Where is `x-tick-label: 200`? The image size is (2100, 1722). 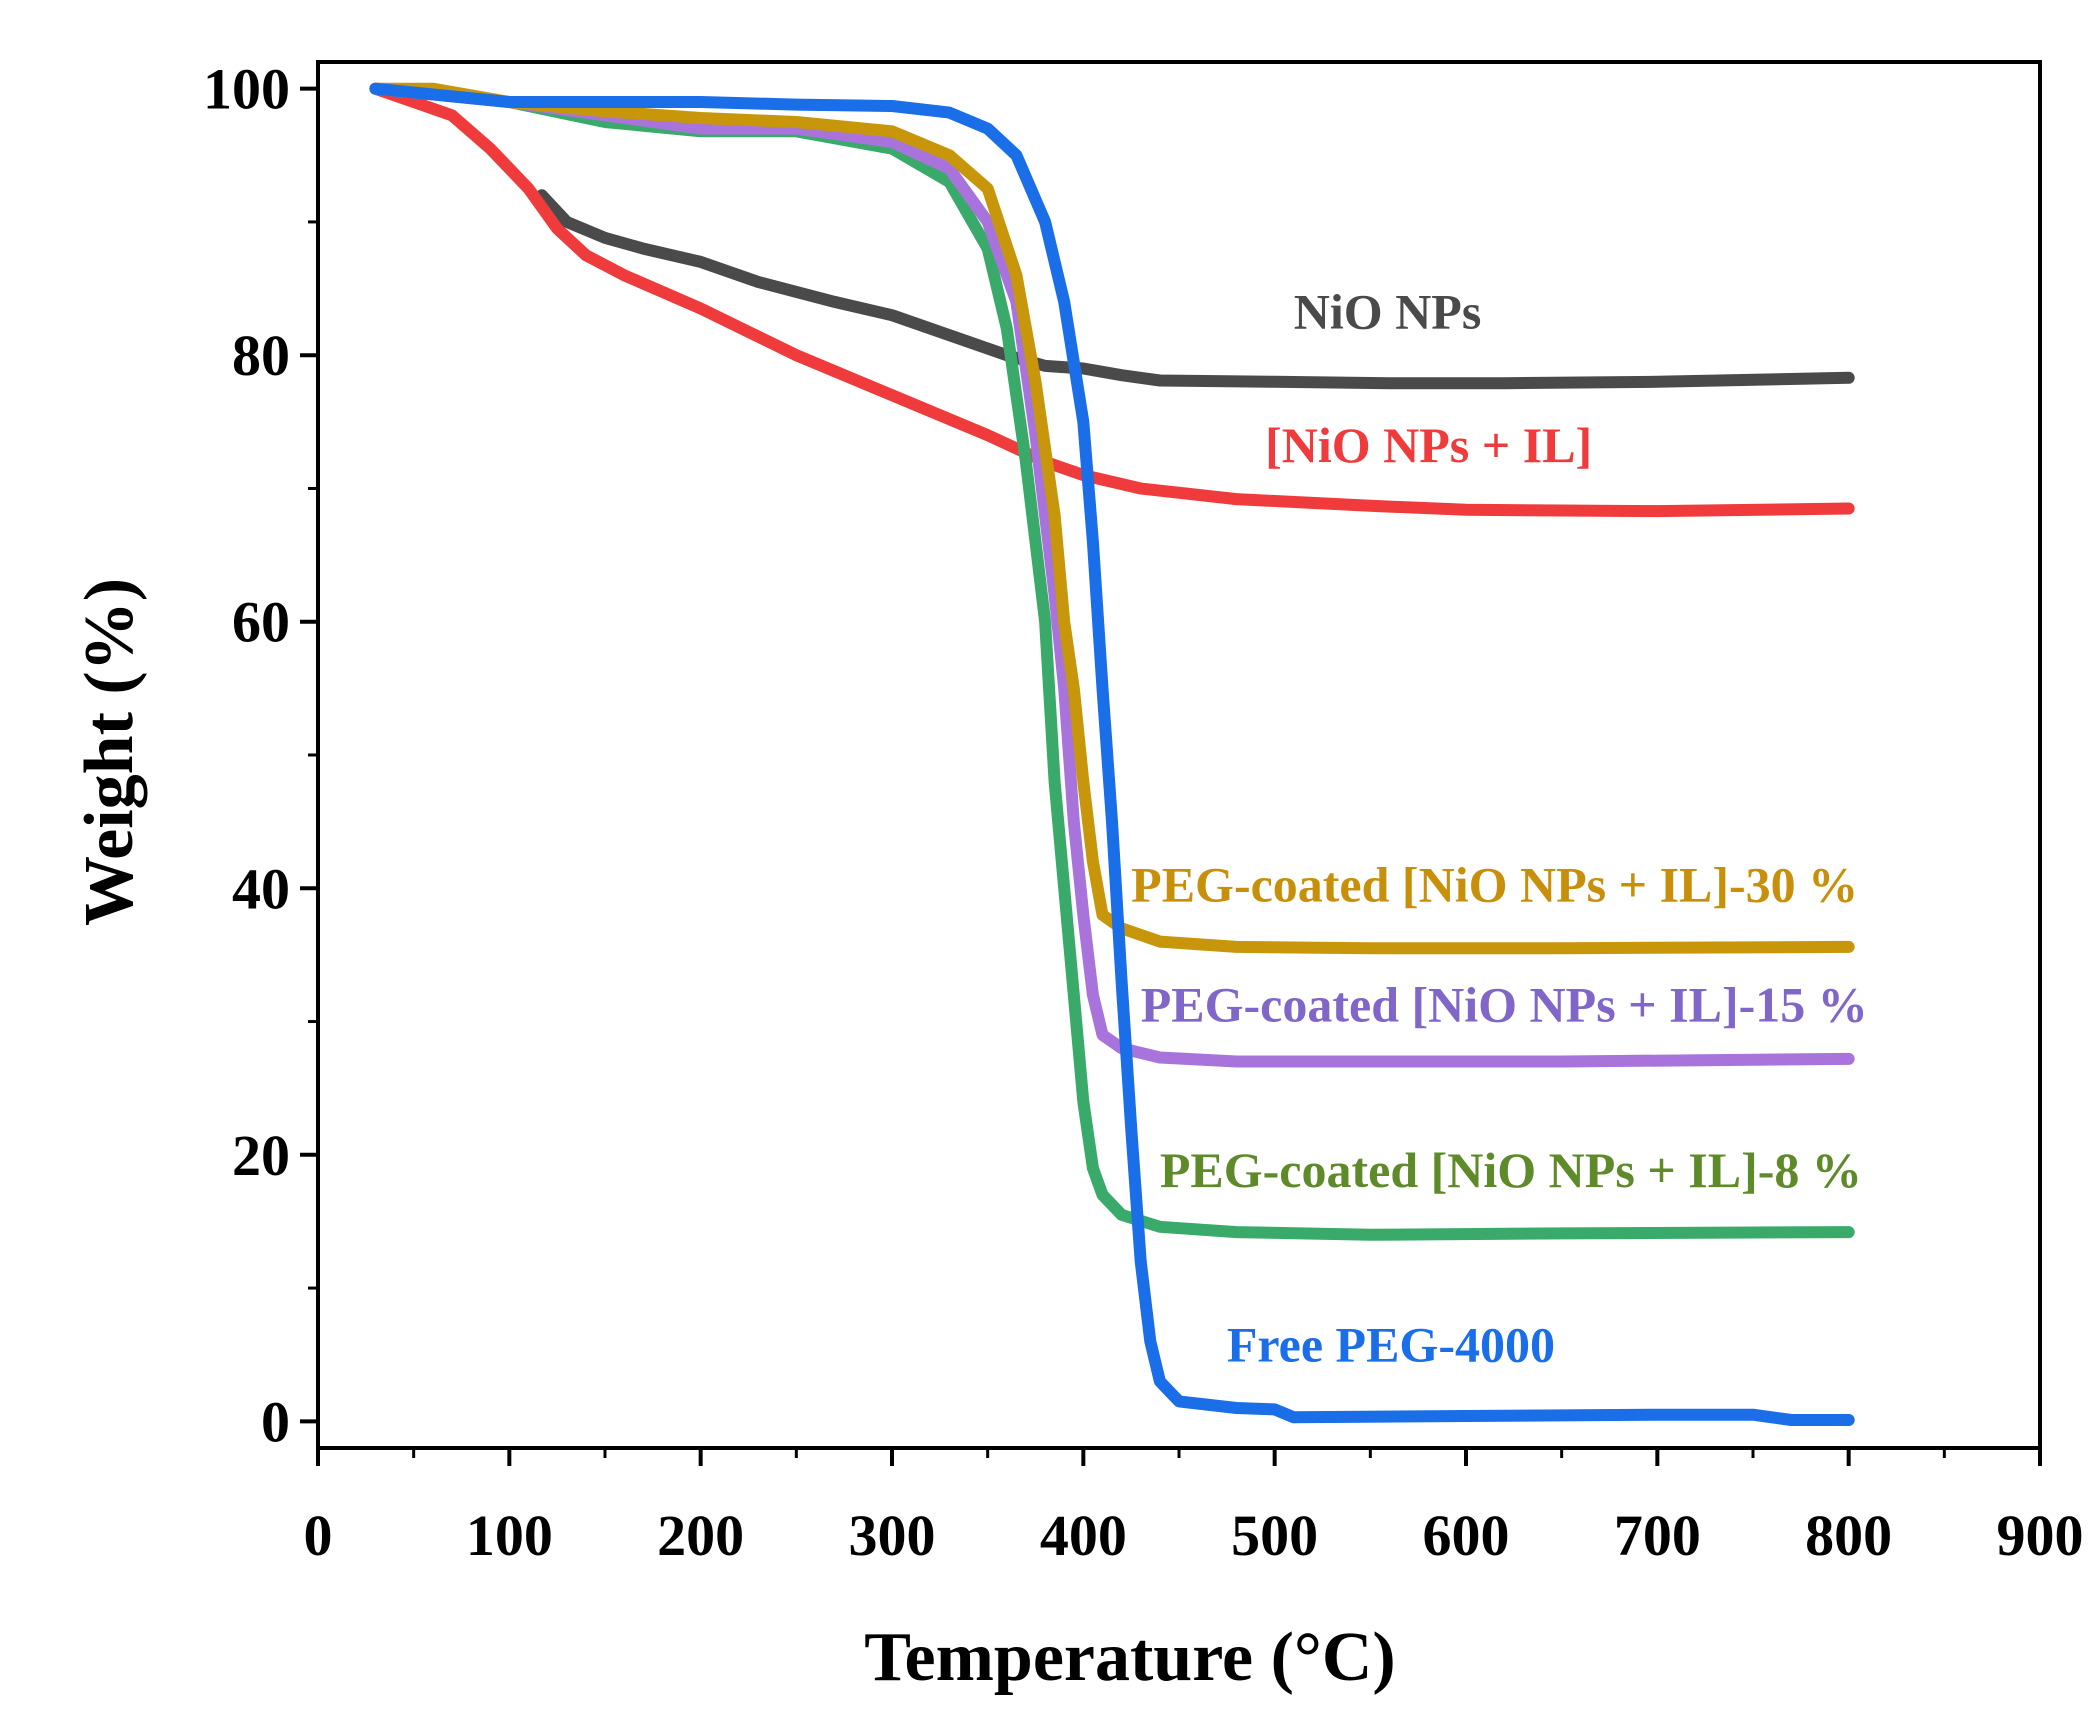 x-tick-label: 200 is located at coordinates (700, 1535).